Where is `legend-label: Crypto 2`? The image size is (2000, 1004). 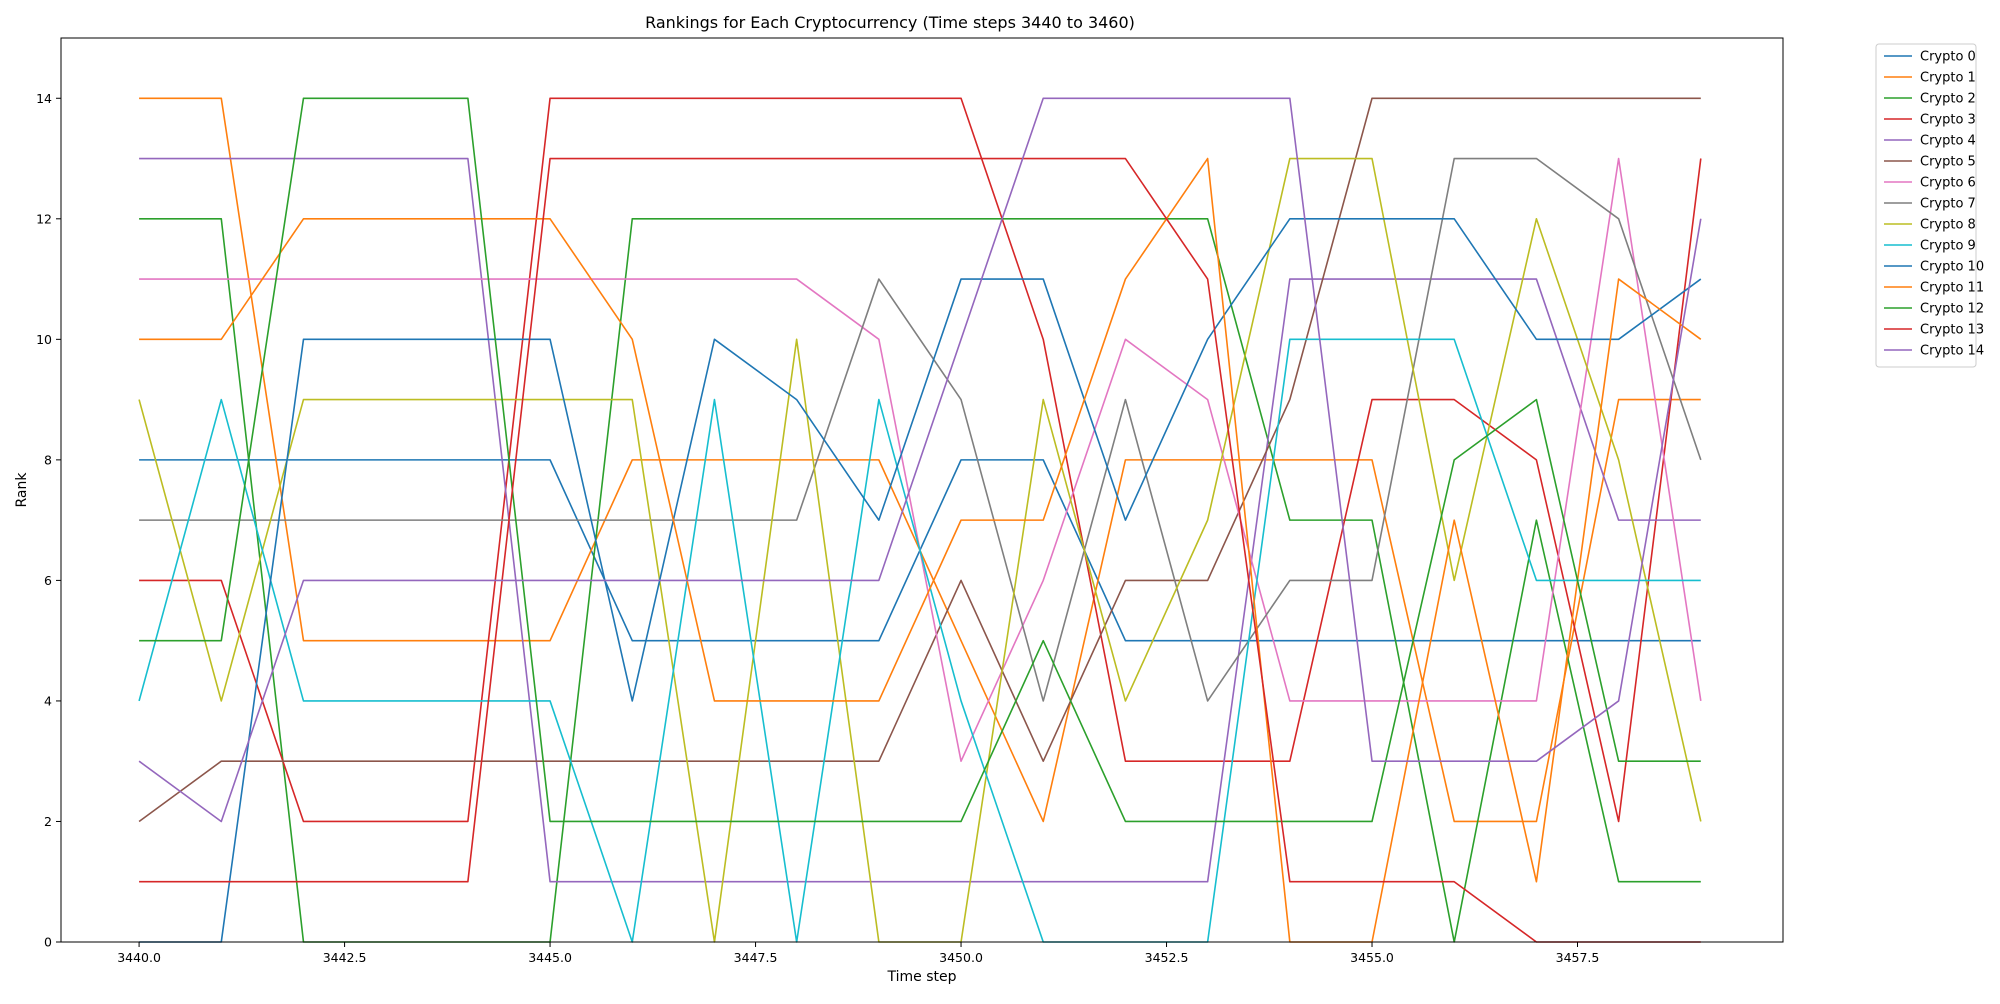
legend-label: Crypto 2 is located at coordinates (1948, 99).